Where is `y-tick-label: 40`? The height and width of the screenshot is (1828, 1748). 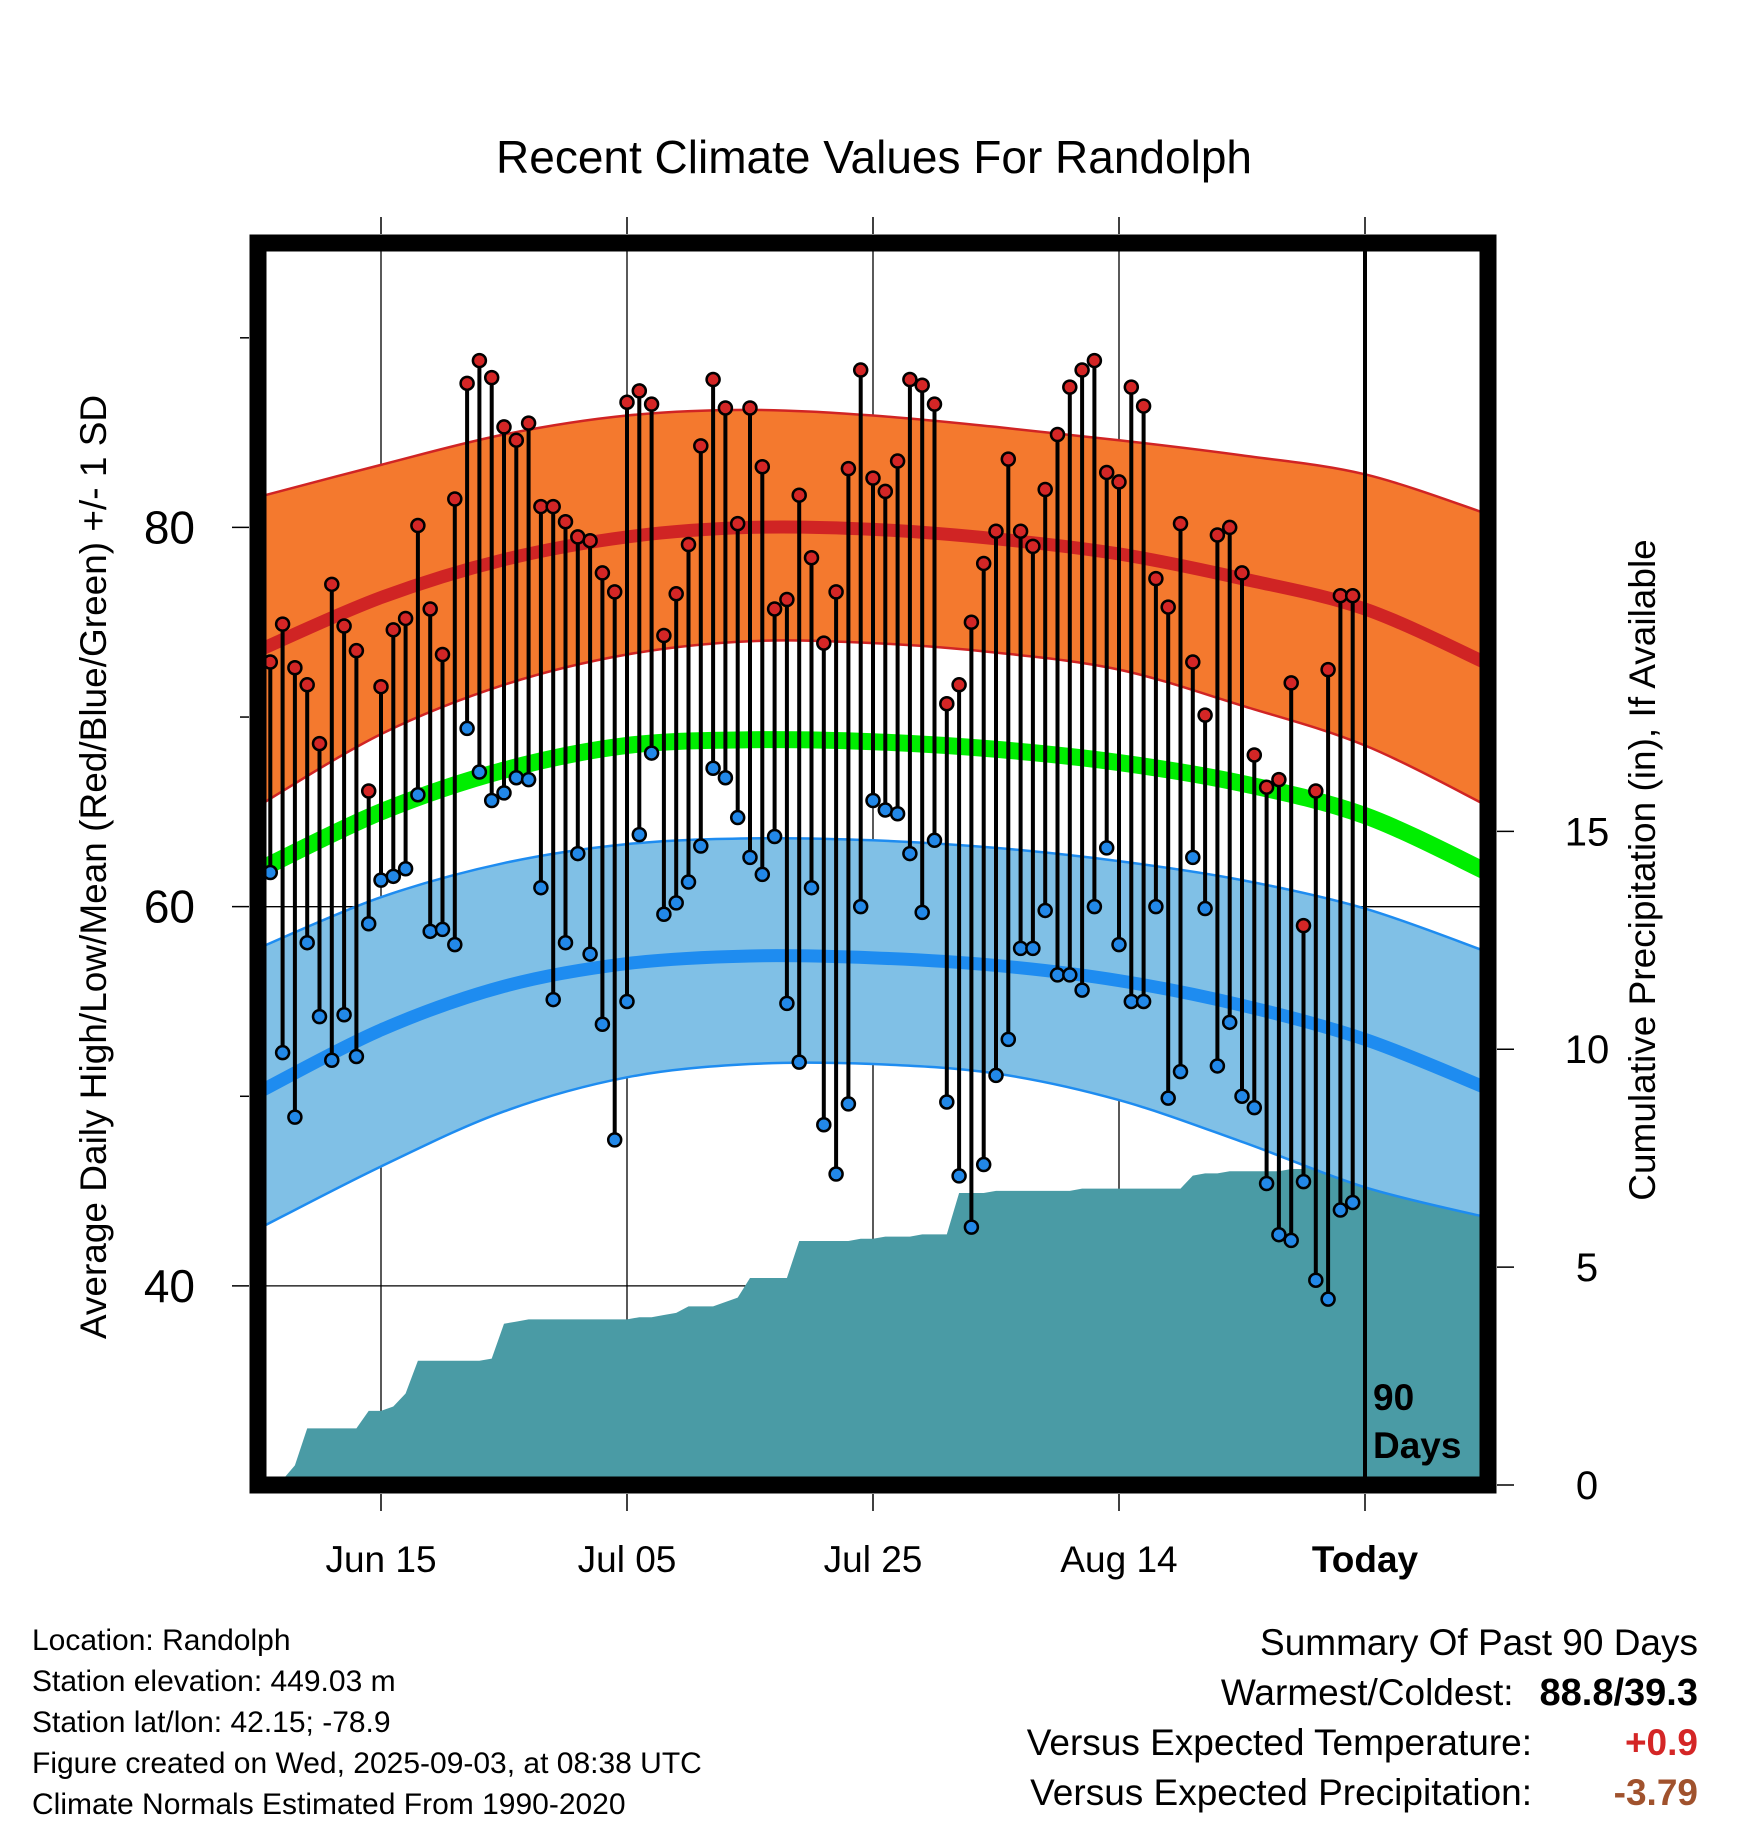 y-tick-label: 40 is located at coordinates (169, 1286).